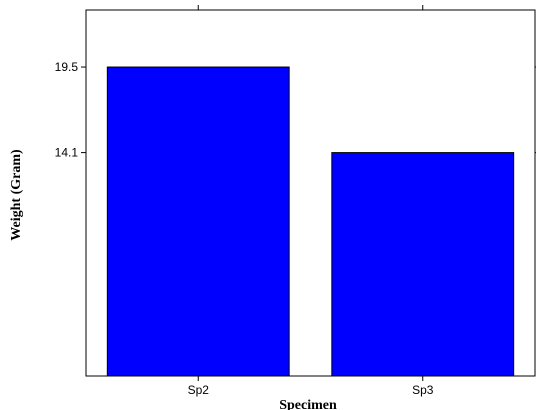 The height and width of the screenshot is (410, 536). I want to click on x-axis-title: Specimen, so click(308, 404).